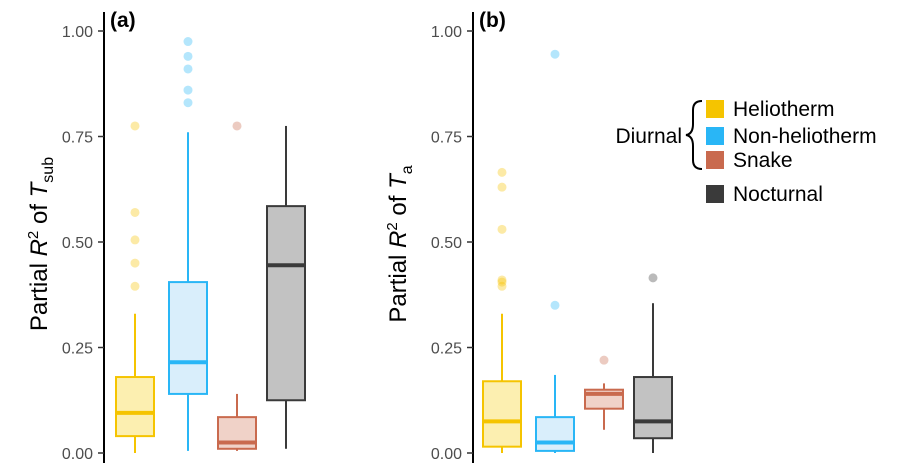 The image size is (911, 473). What do you see at coordinates (784, 109) in the screenshot?
I see `legend-label-heliotherm: Heliotherm` at bounding box center [784, 109].